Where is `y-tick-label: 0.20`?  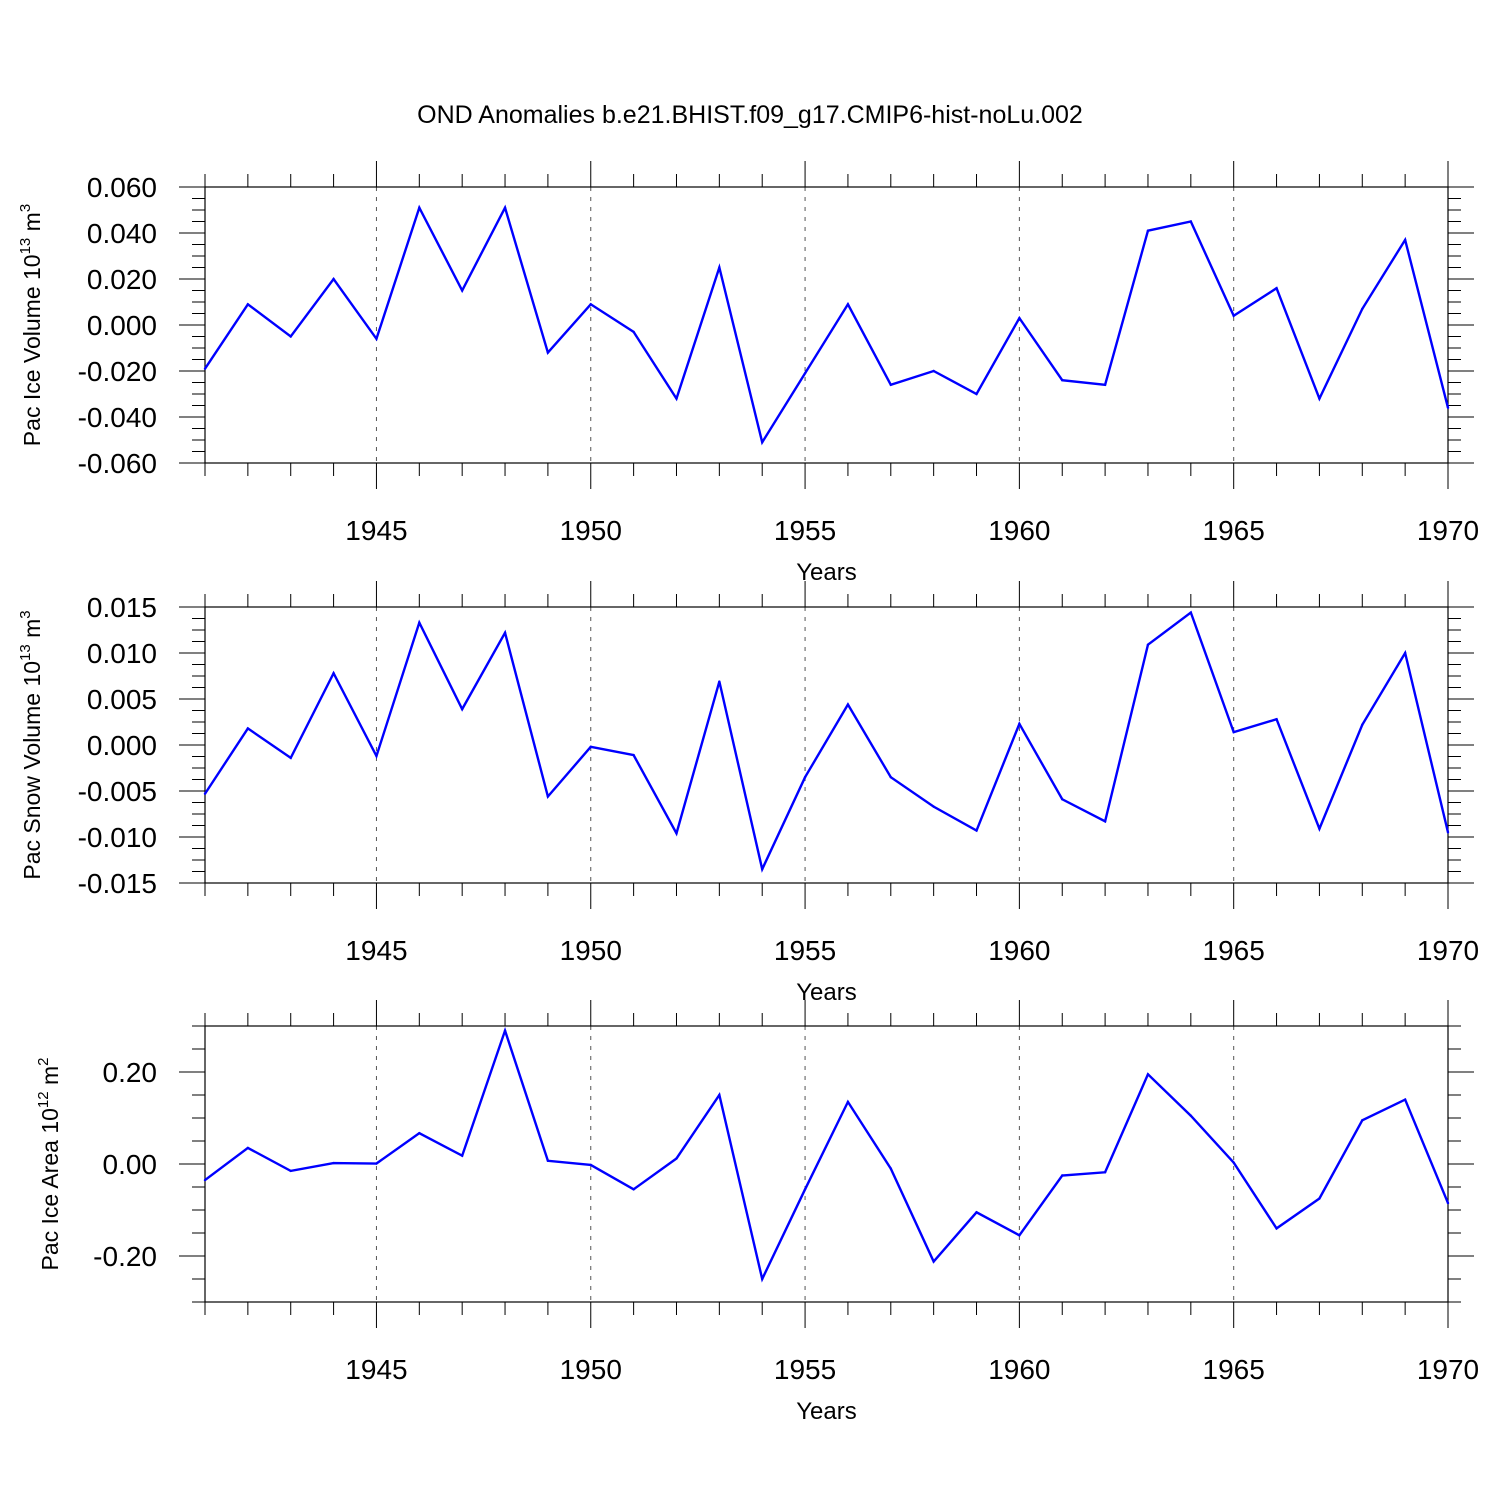
y-tick-label: 0.20 is located at coordinates (130, 1072).